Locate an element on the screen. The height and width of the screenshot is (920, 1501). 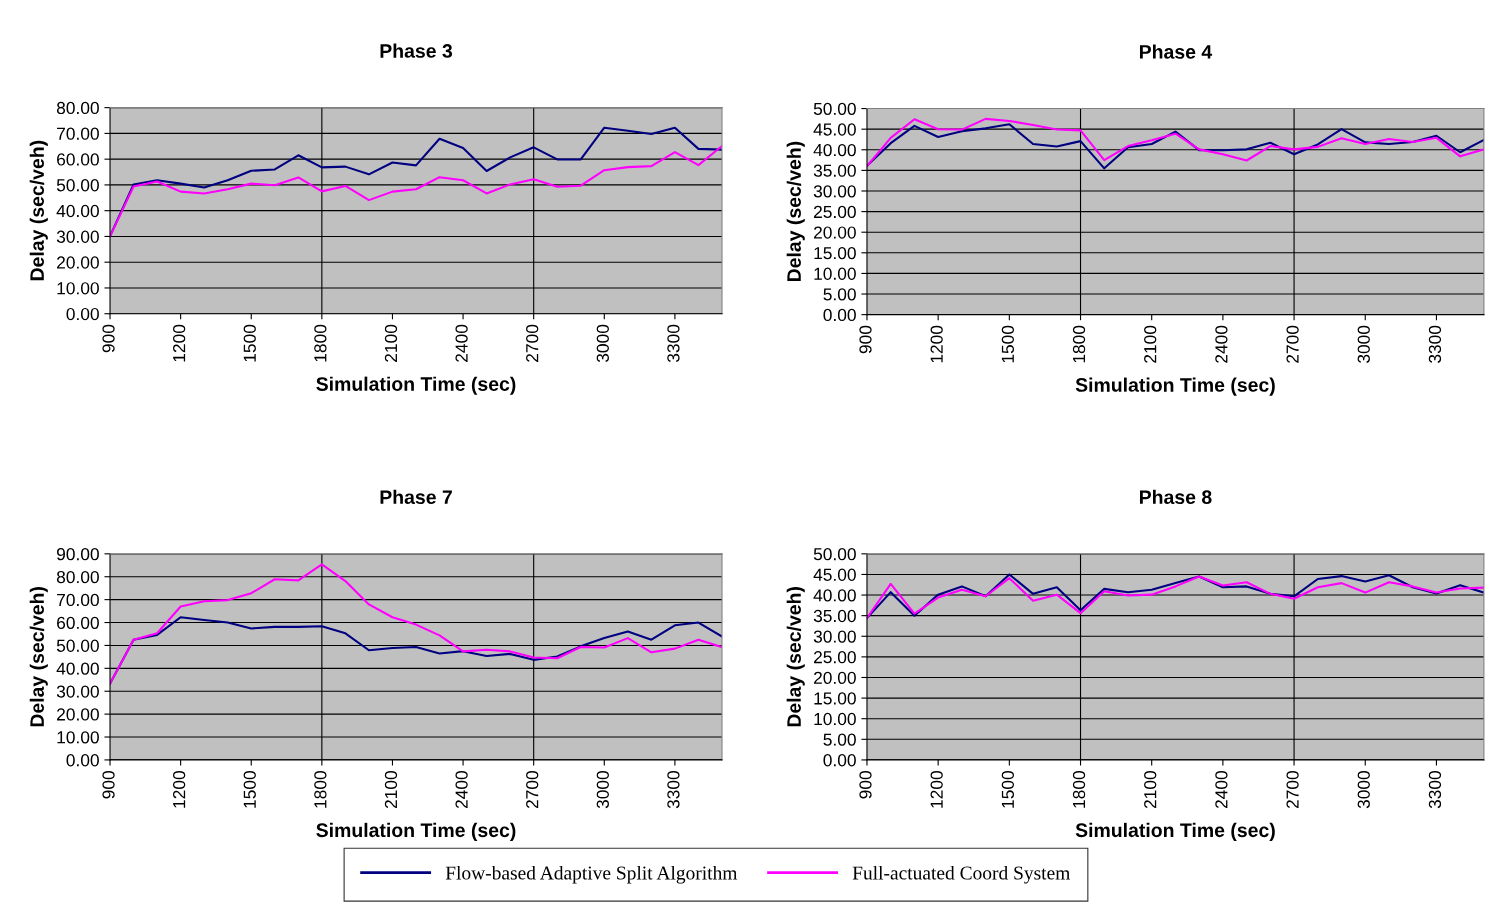
legend-label: Flow-based Adaptive Split Algorithm is located at coordinates (591, 874).